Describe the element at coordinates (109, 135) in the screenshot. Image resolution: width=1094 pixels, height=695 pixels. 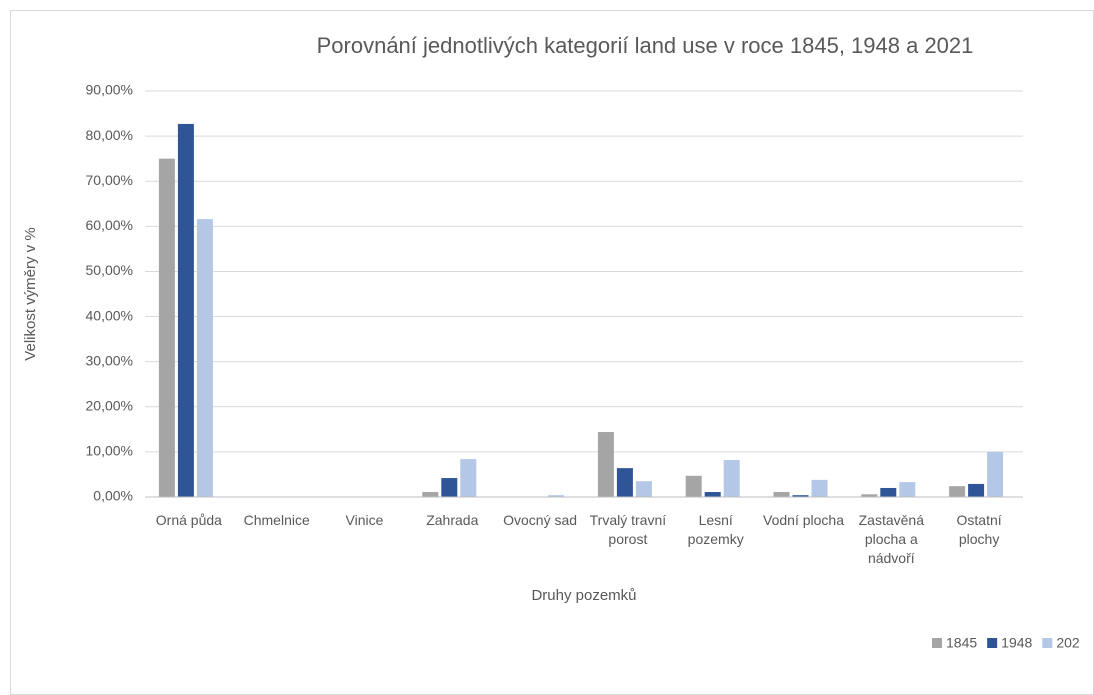
I see `y-tick-label: 80,00%` at that location.